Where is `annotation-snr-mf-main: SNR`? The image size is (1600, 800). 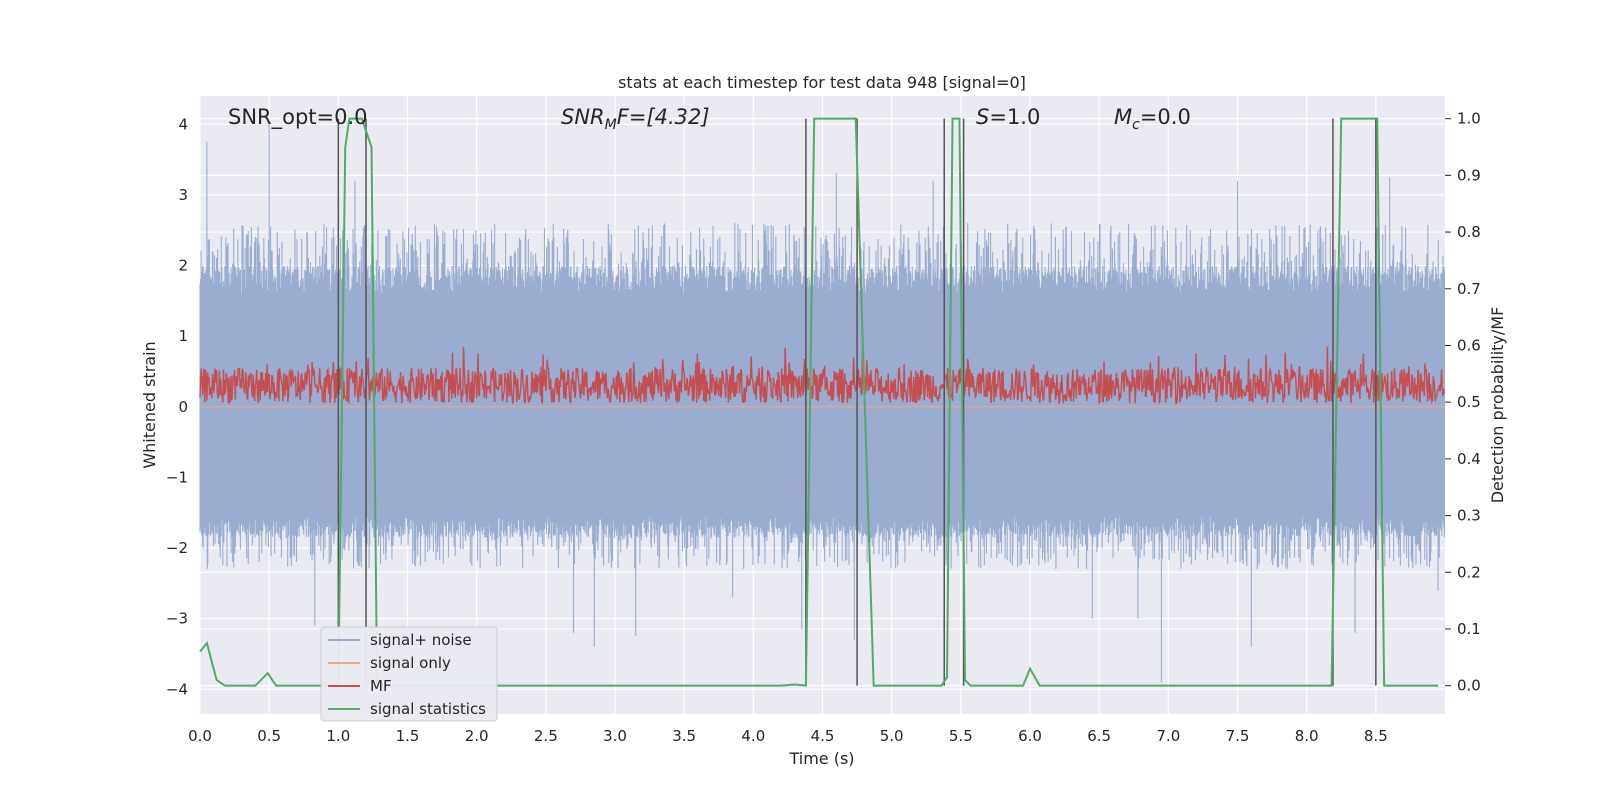 annotation-snr-mf-main: SNR is located at coordinates (583, 117).